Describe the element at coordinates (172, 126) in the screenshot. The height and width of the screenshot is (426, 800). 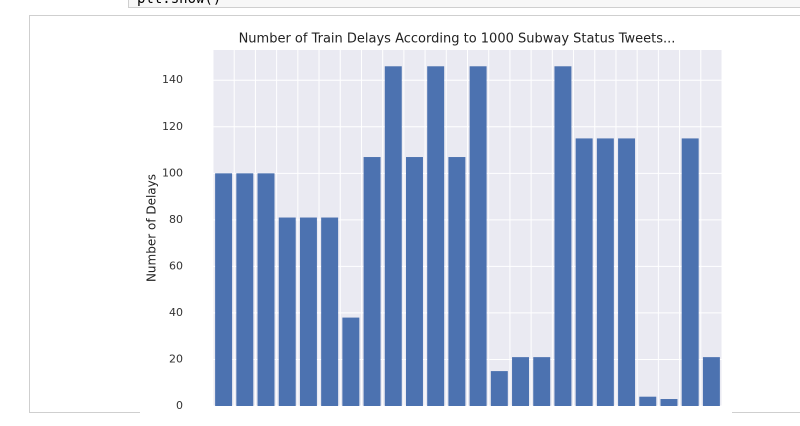
I see `y-tick-label: 120` at that location.